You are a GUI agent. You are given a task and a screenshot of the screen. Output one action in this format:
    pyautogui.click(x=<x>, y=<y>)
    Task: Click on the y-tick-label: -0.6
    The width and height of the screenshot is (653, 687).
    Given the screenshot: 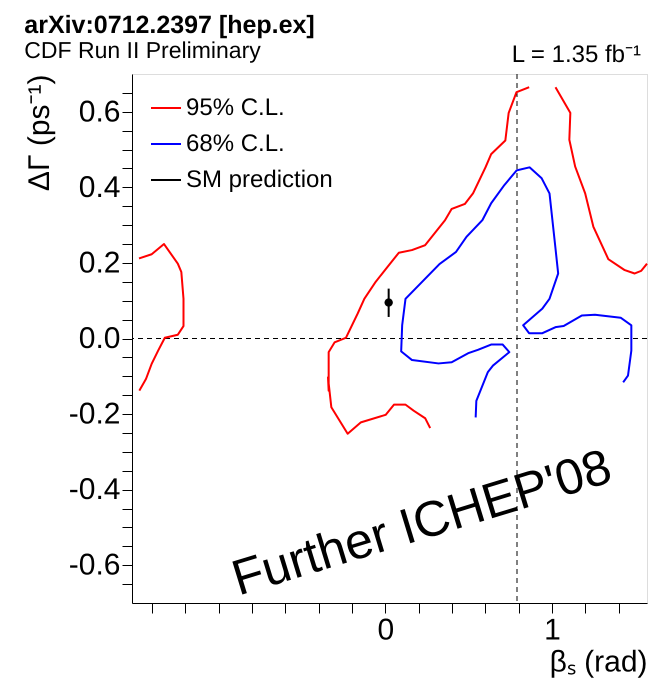 What is the action you would take?
    pyautogui.click(x=94, y=565)
    